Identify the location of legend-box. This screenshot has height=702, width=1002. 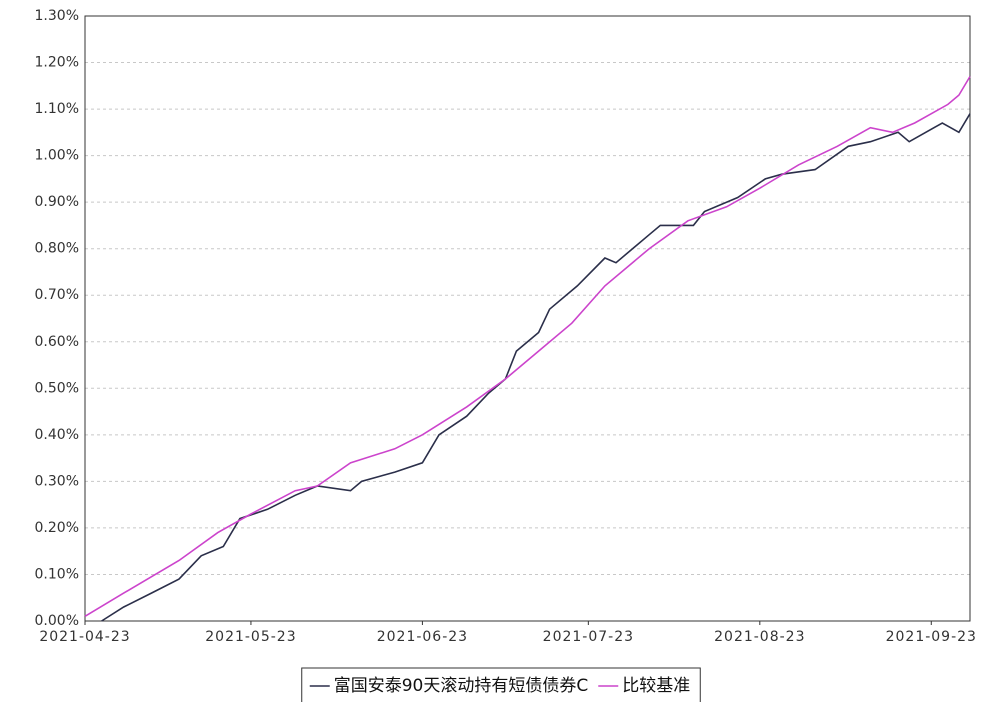
(501, 684).